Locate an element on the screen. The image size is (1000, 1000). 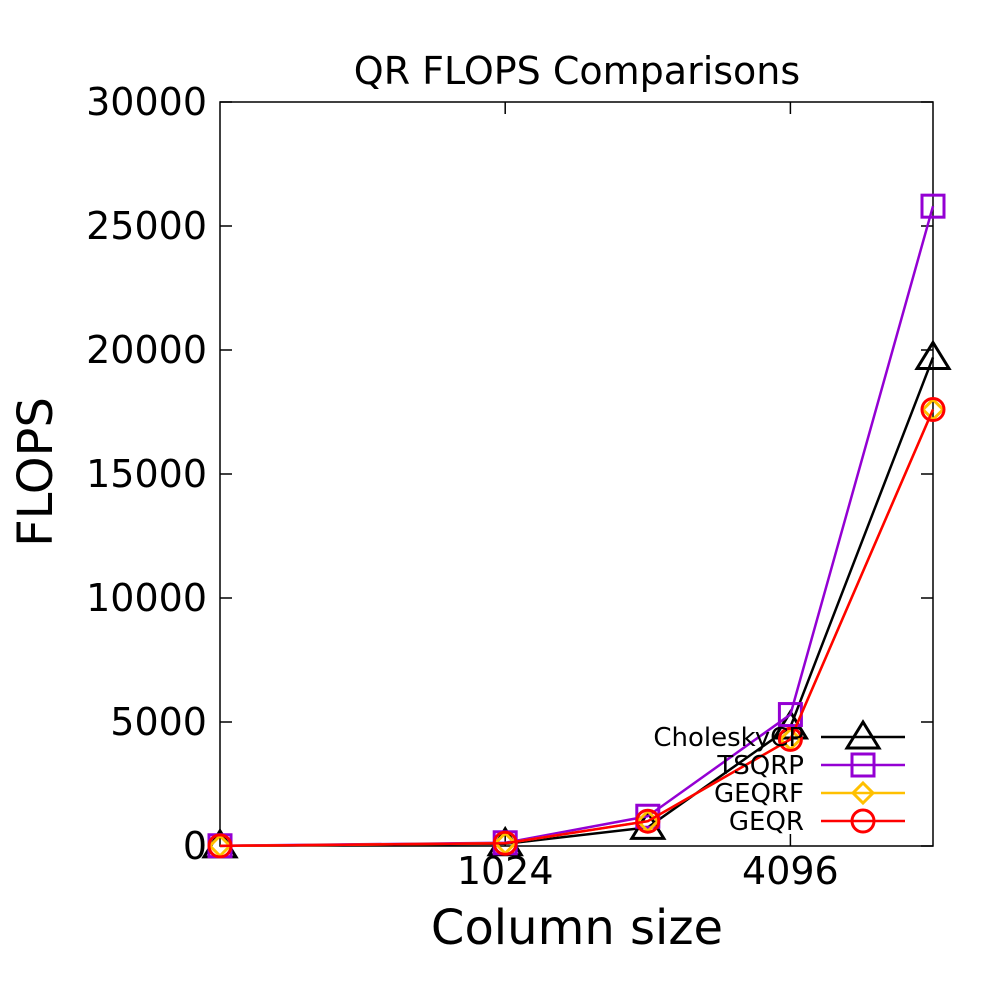
y-tick-label: 25000 is located at coordinates (146, 226).